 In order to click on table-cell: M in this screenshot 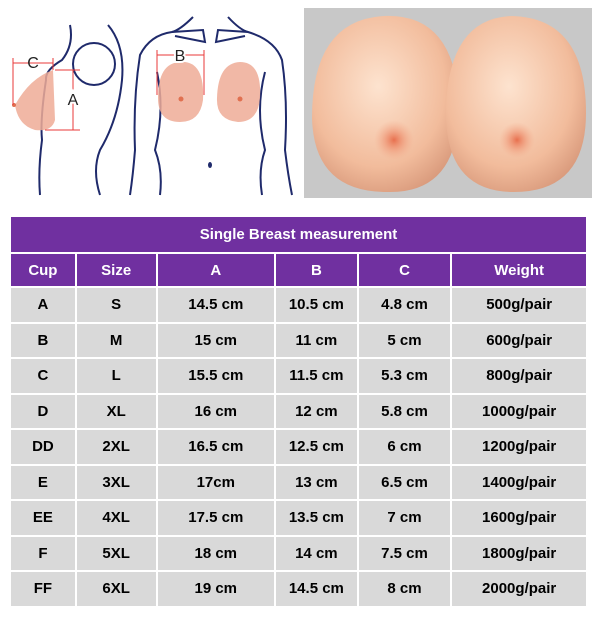, I will do `click(116, 340)`.